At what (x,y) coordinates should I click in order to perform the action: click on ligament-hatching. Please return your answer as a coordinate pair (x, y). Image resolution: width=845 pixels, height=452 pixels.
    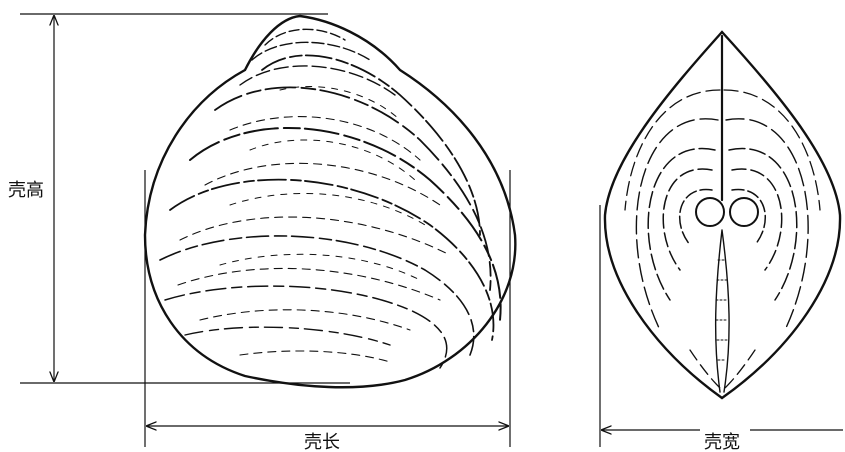
    Looking at the image, I should click on (722, 310).